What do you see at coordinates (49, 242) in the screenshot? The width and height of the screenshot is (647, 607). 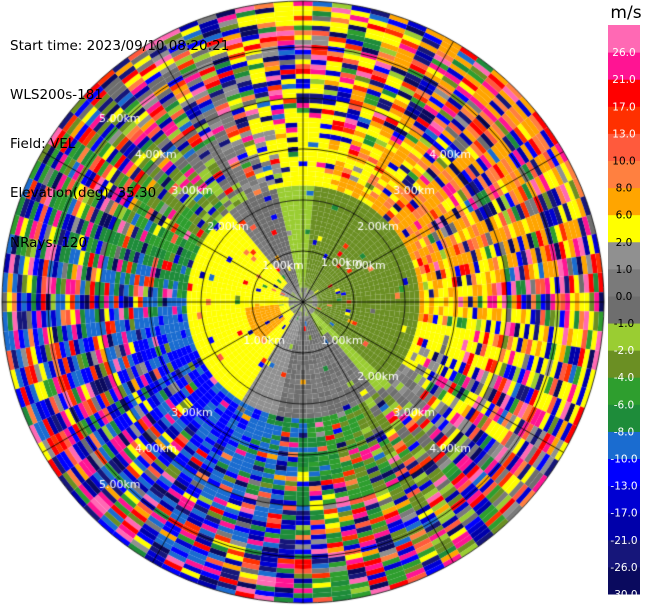 I see `nrays-text: NRays: 120` at bounding box center [49, 242].